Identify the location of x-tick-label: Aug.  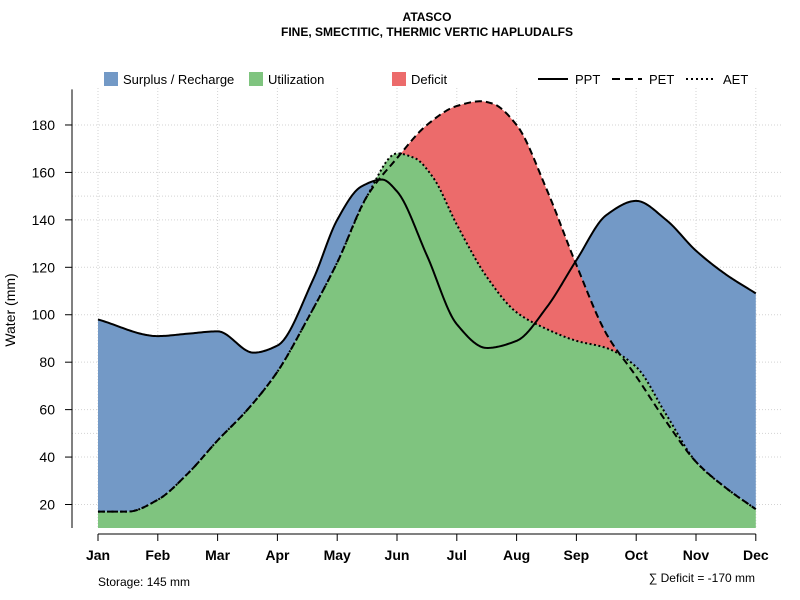
(516, 555).